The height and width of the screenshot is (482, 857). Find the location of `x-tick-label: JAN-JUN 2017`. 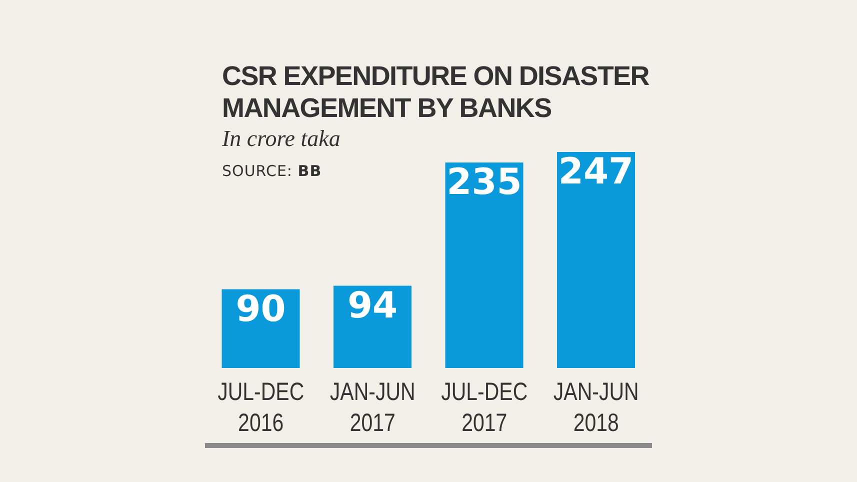

x-tick-label: JAN-JUN 2017 is located at coordinates (373, 406).